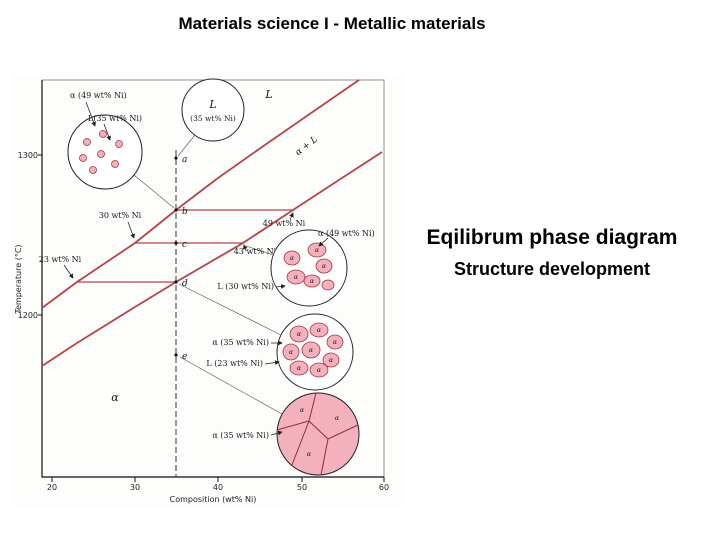 This screenshot has height=540, width=720. I want to click on x-axis-label: Composition (wt% Ni), so click(213, 499).